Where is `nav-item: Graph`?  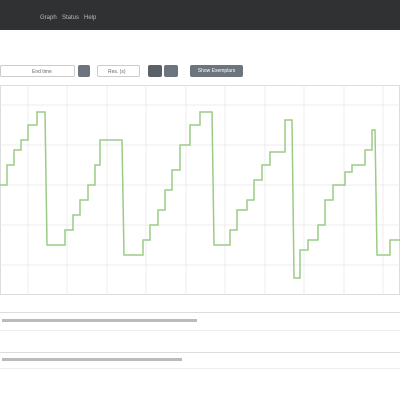
nav-item: Graph is located at coordinates (48, 18).